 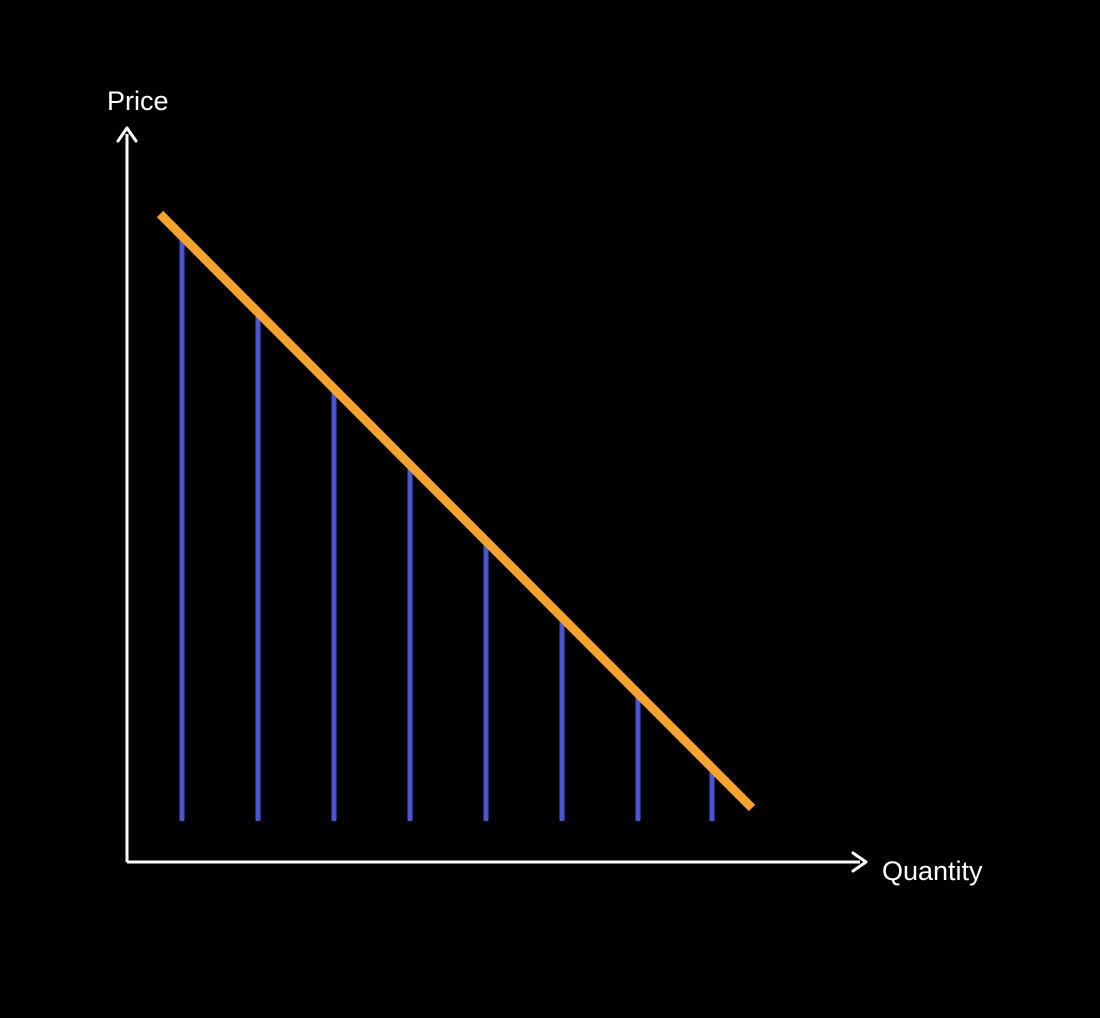 What do you see at coordinates (138, 101) in the screenshot?
I see `y-axis-label: Price` at bounding box center [138, 101].